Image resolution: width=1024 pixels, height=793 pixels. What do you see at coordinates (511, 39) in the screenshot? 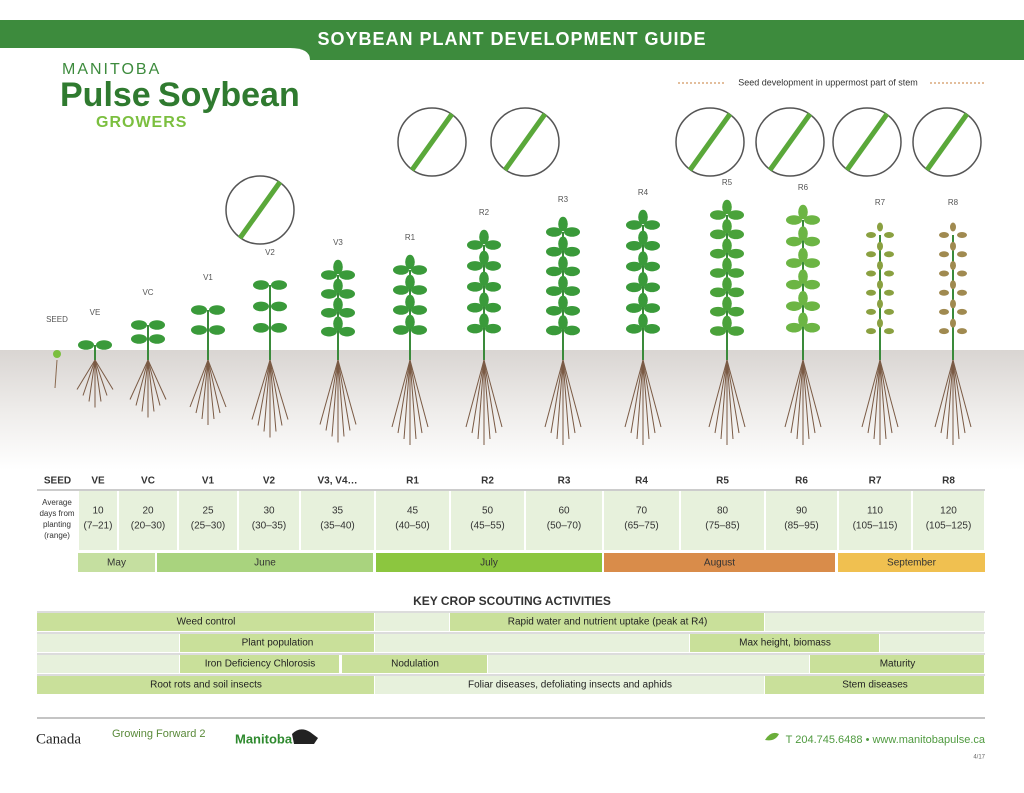
I see `header-title: SOYBEAN PLANT DEVELOPMENT GUIDE` at bounding box center [511, 39].